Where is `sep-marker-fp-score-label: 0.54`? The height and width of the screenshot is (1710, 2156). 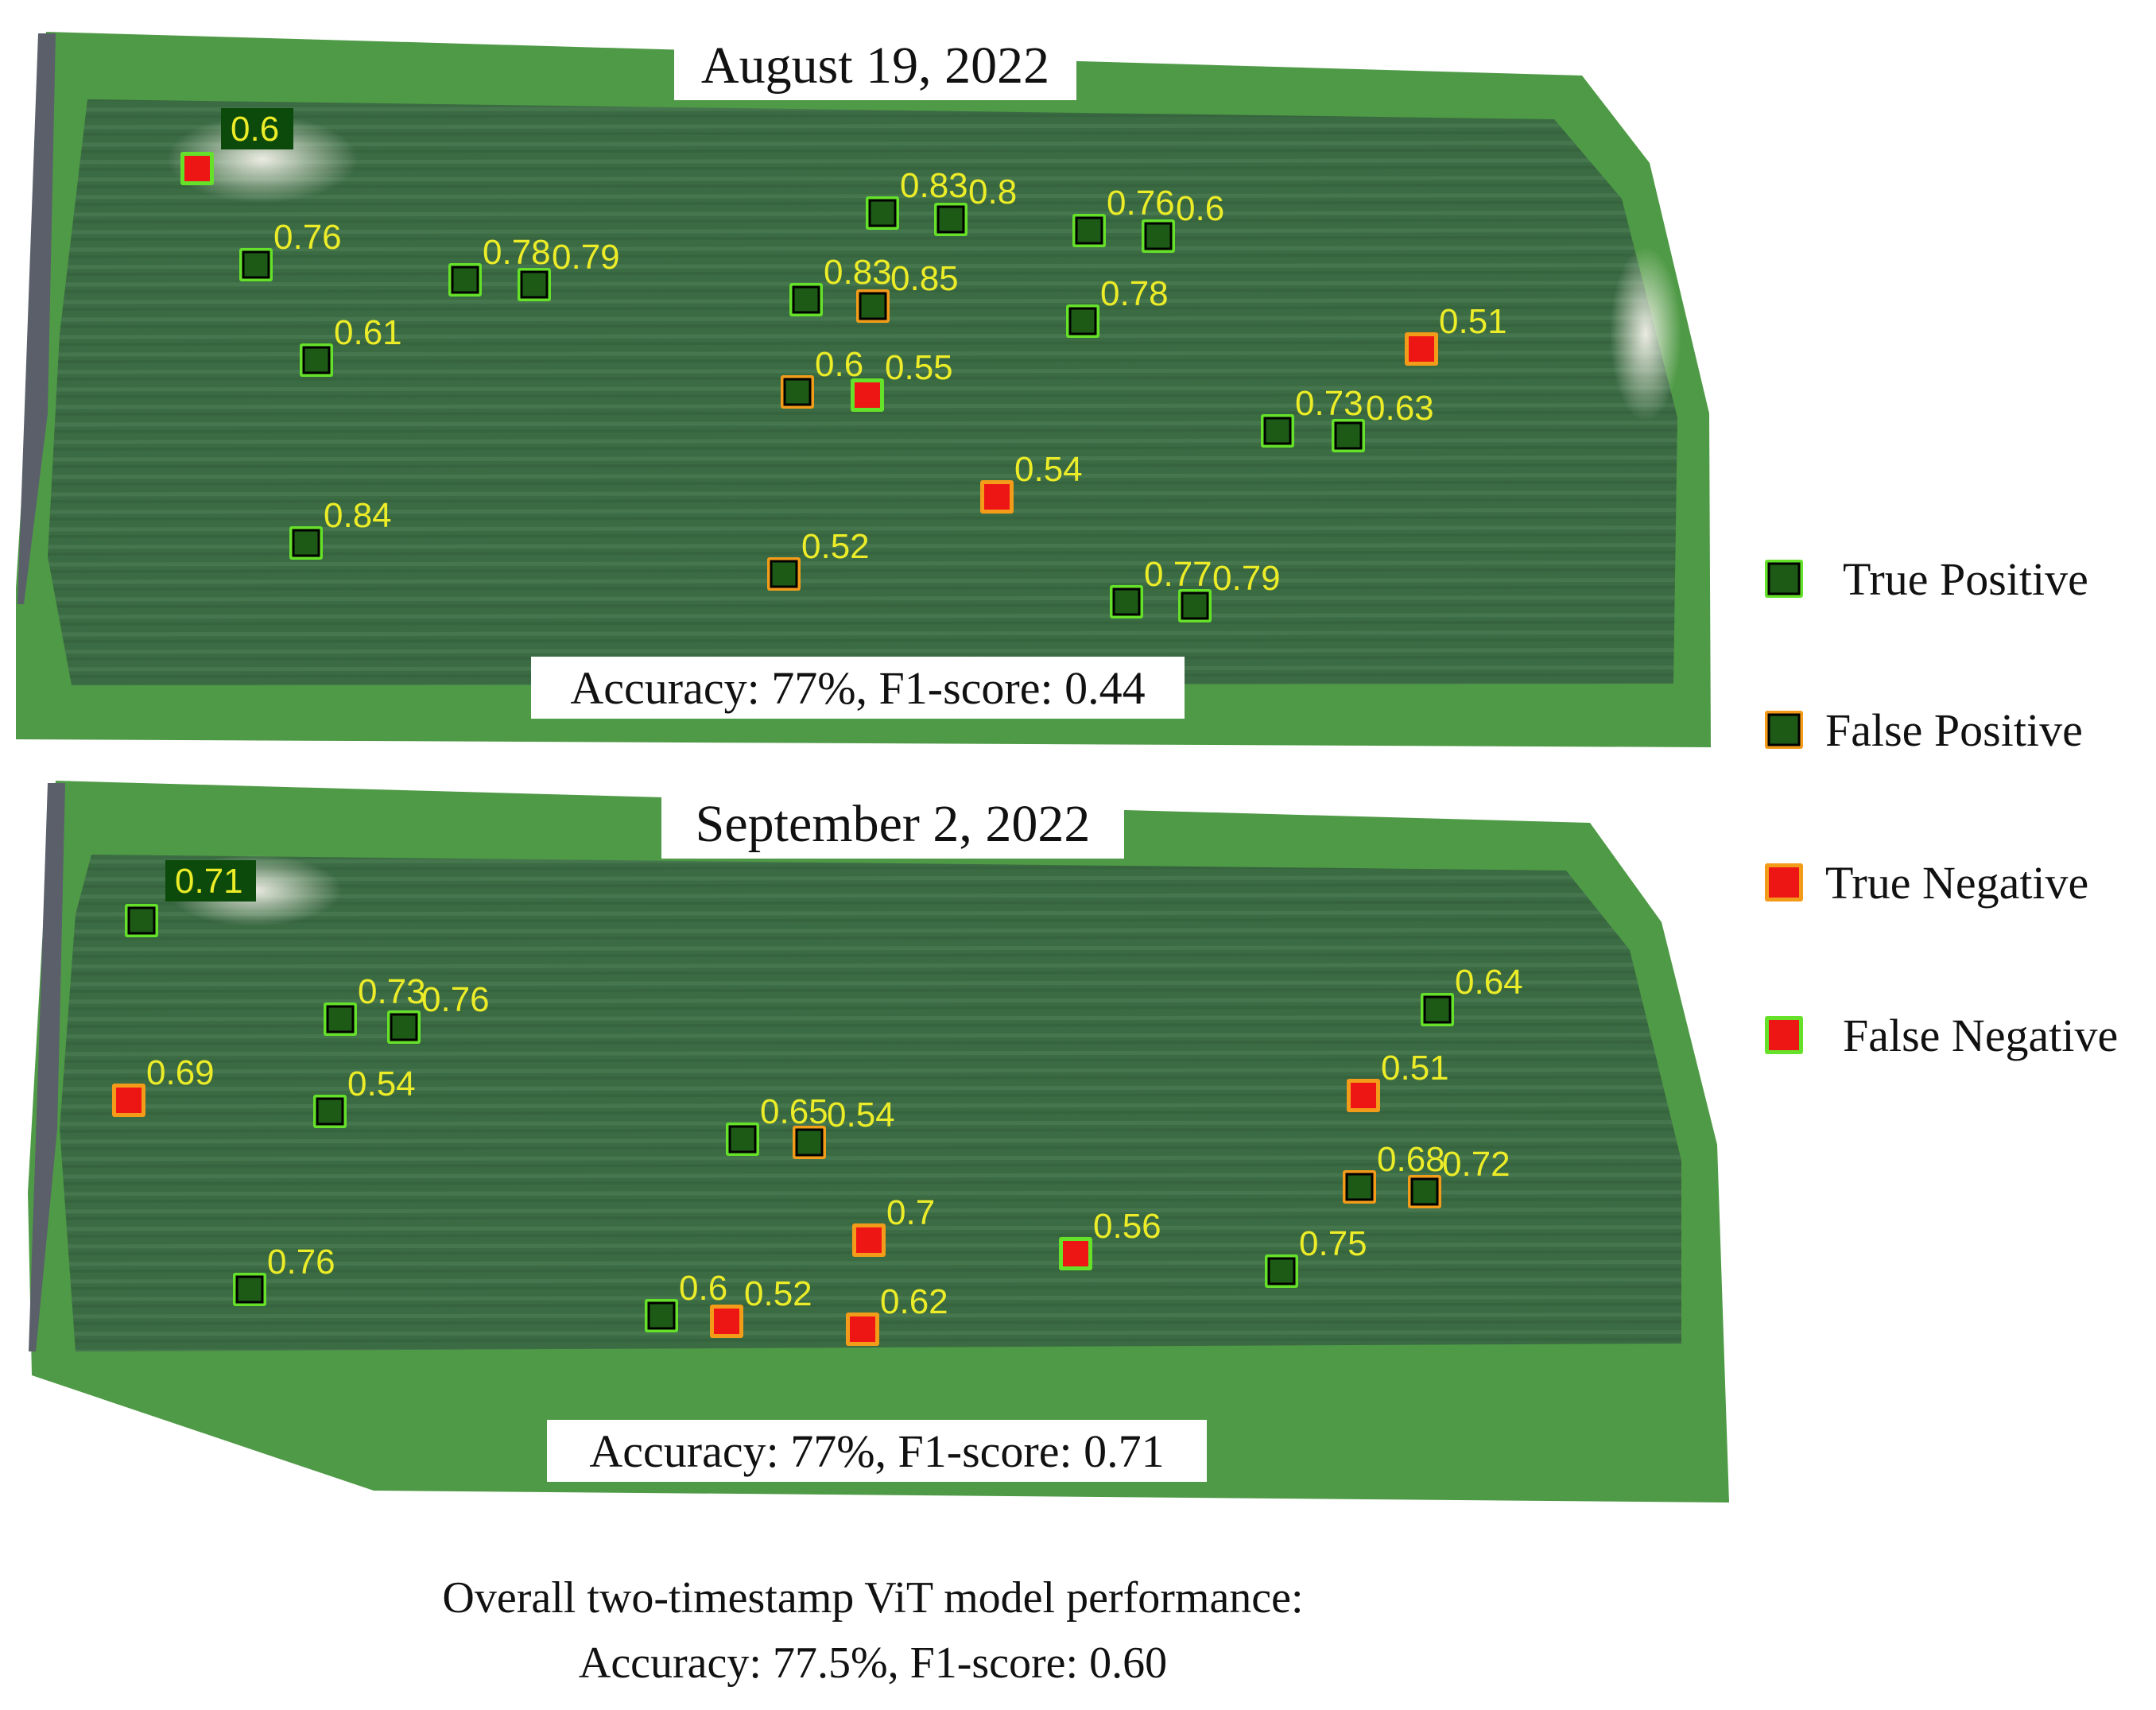
sep-marker-fp-score-label: 0.54 is located at coordinates (861, 1114).